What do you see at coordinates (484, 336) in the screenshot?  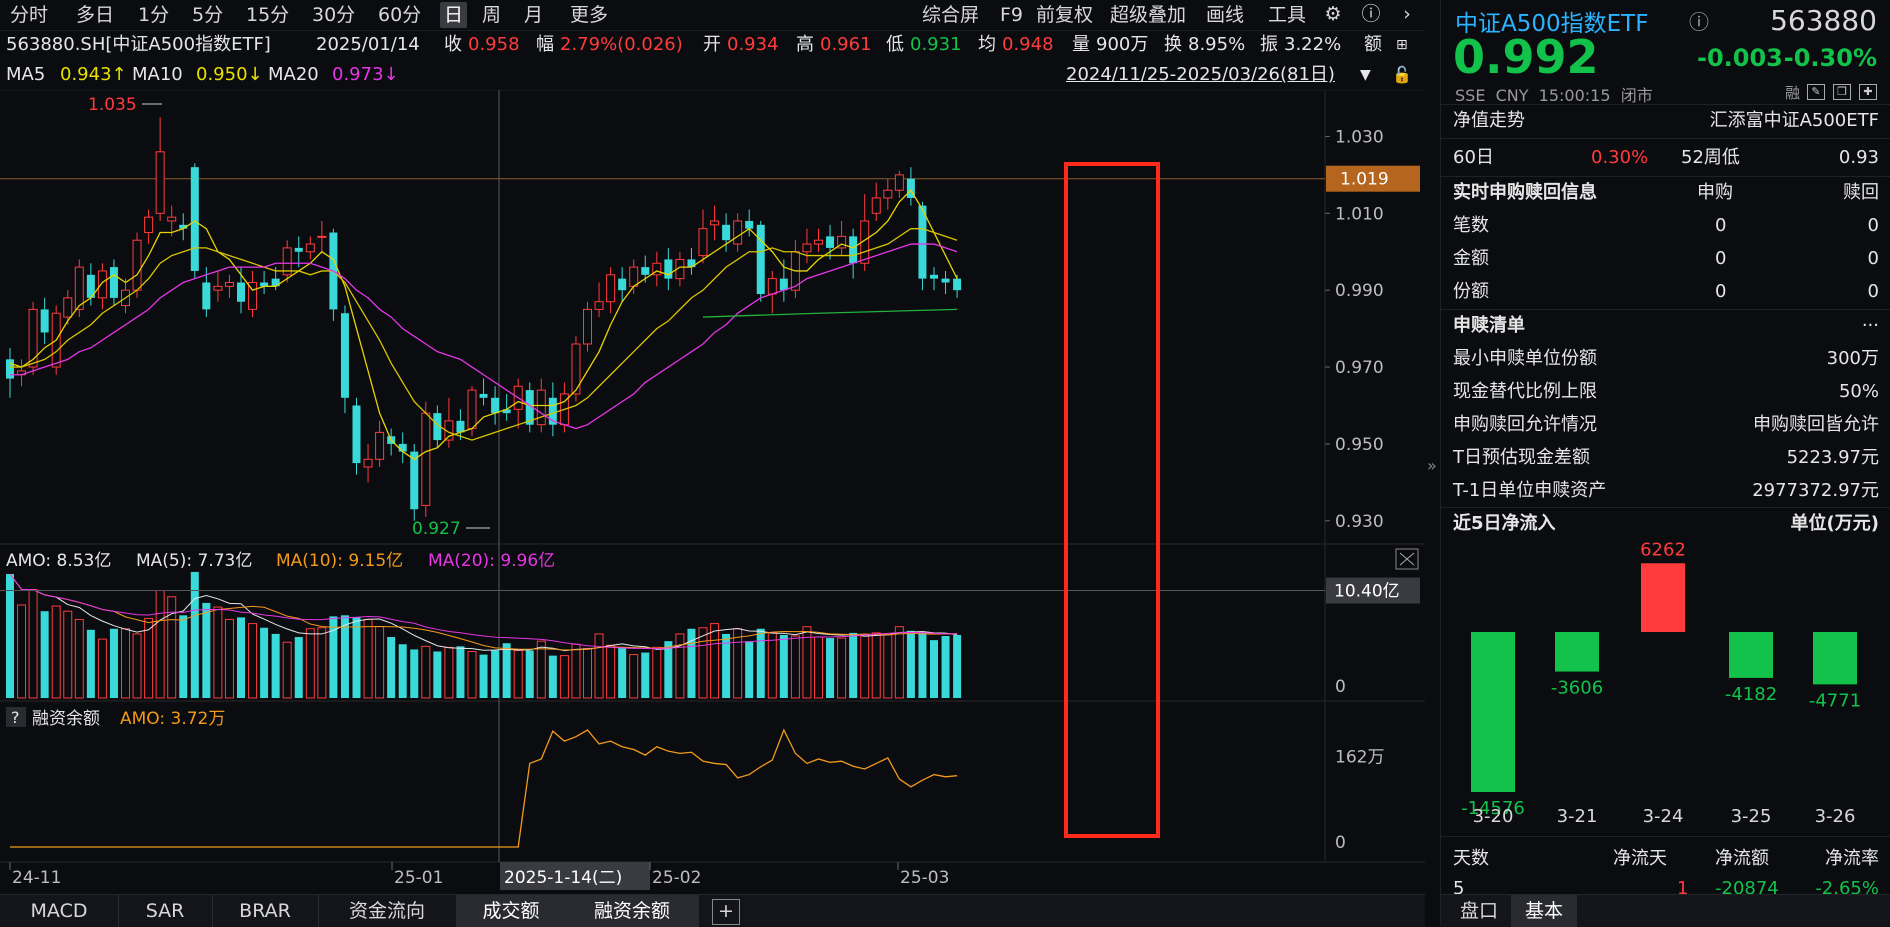 I see `ma20-line` at bounding box center [484, 336].